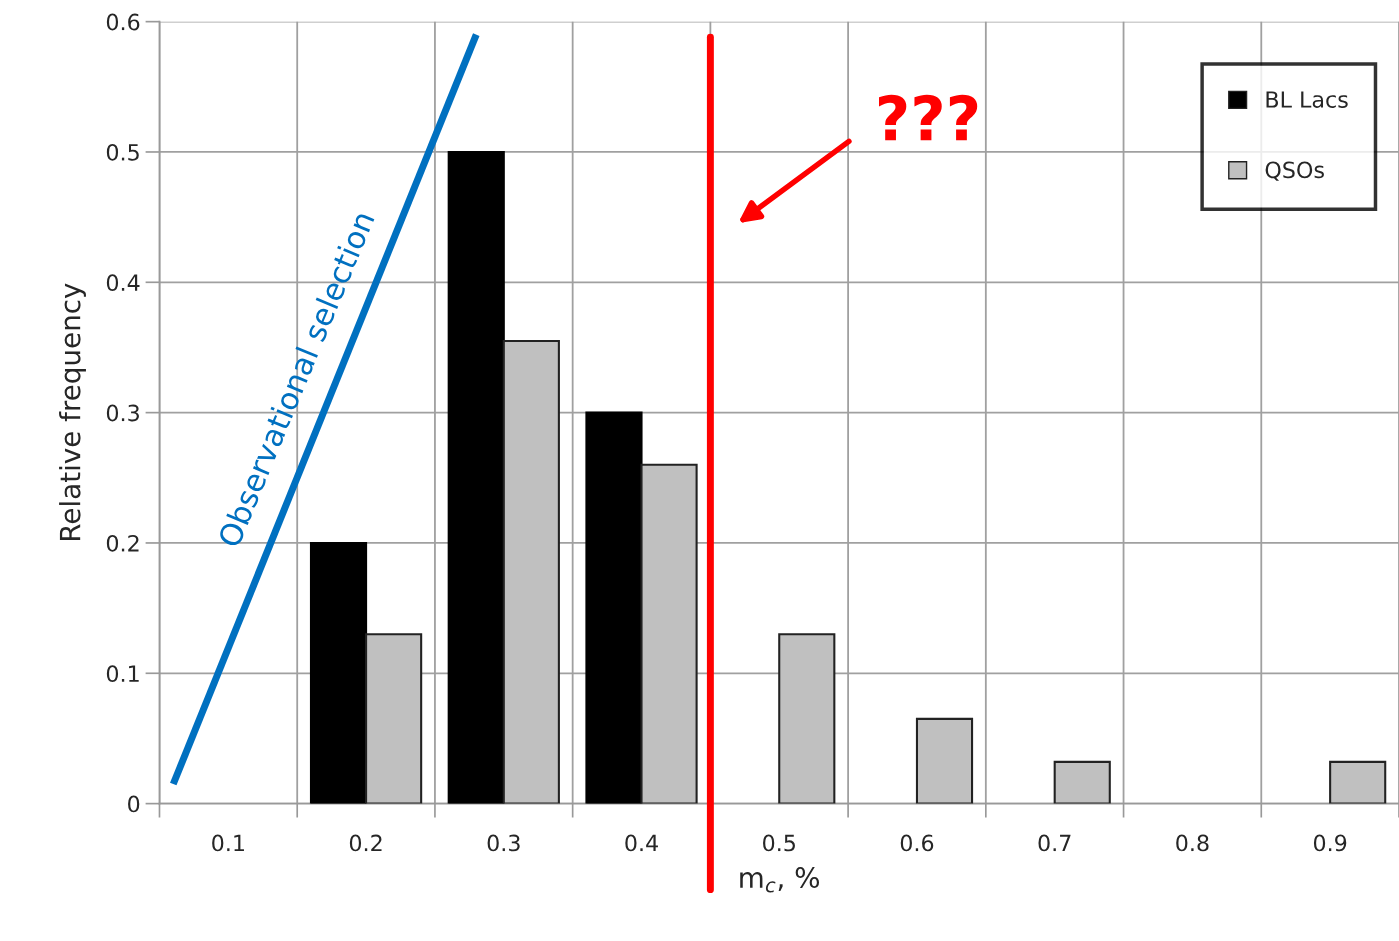 The image size is (1399, 941). Describe the element at coordinates (1294, 171) in the screenshot. I see `legend-label: QSOs` at that location.